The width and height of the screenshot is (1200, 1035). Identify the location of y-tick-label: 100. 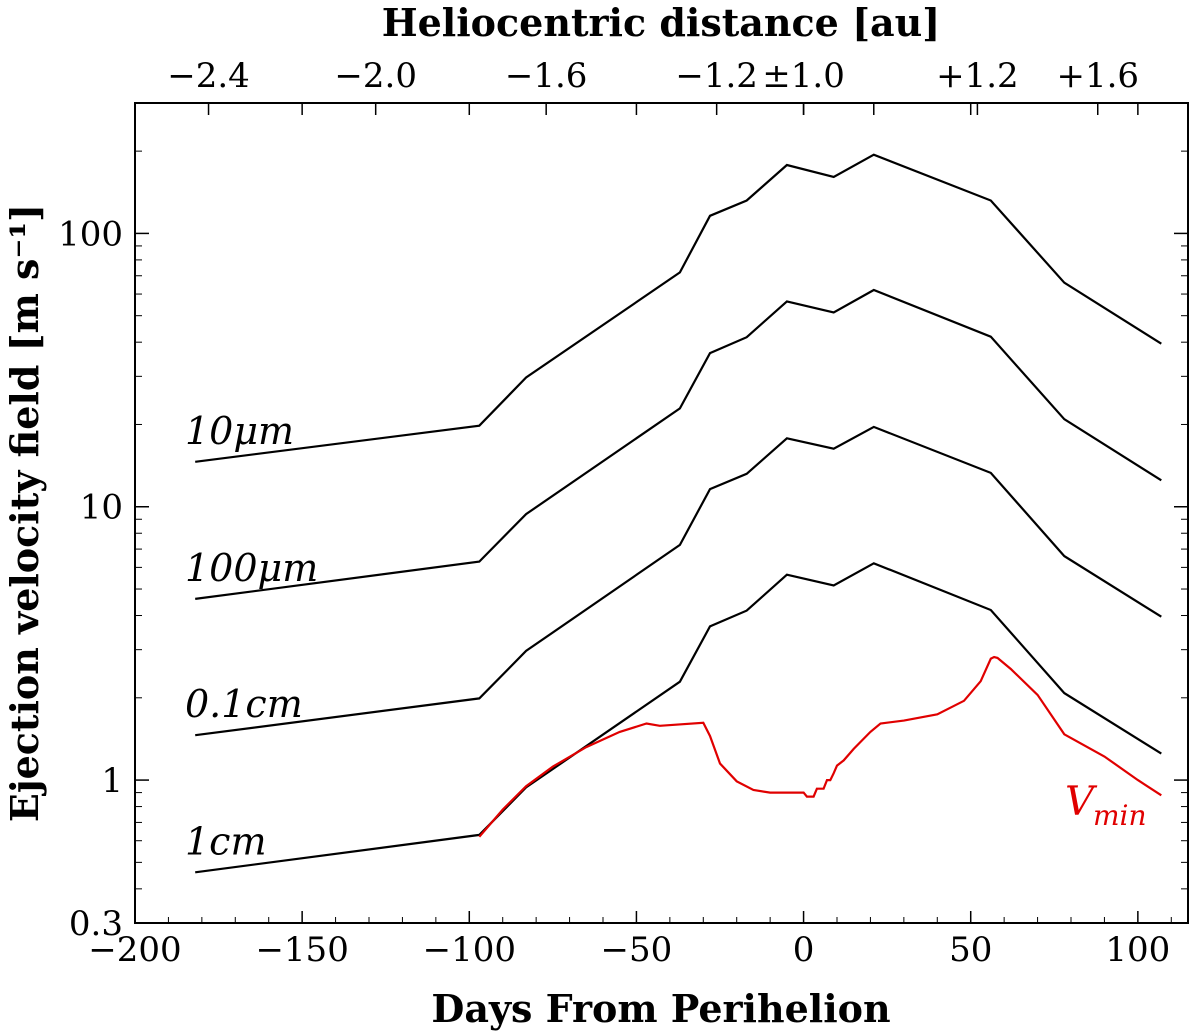
(90, 234).